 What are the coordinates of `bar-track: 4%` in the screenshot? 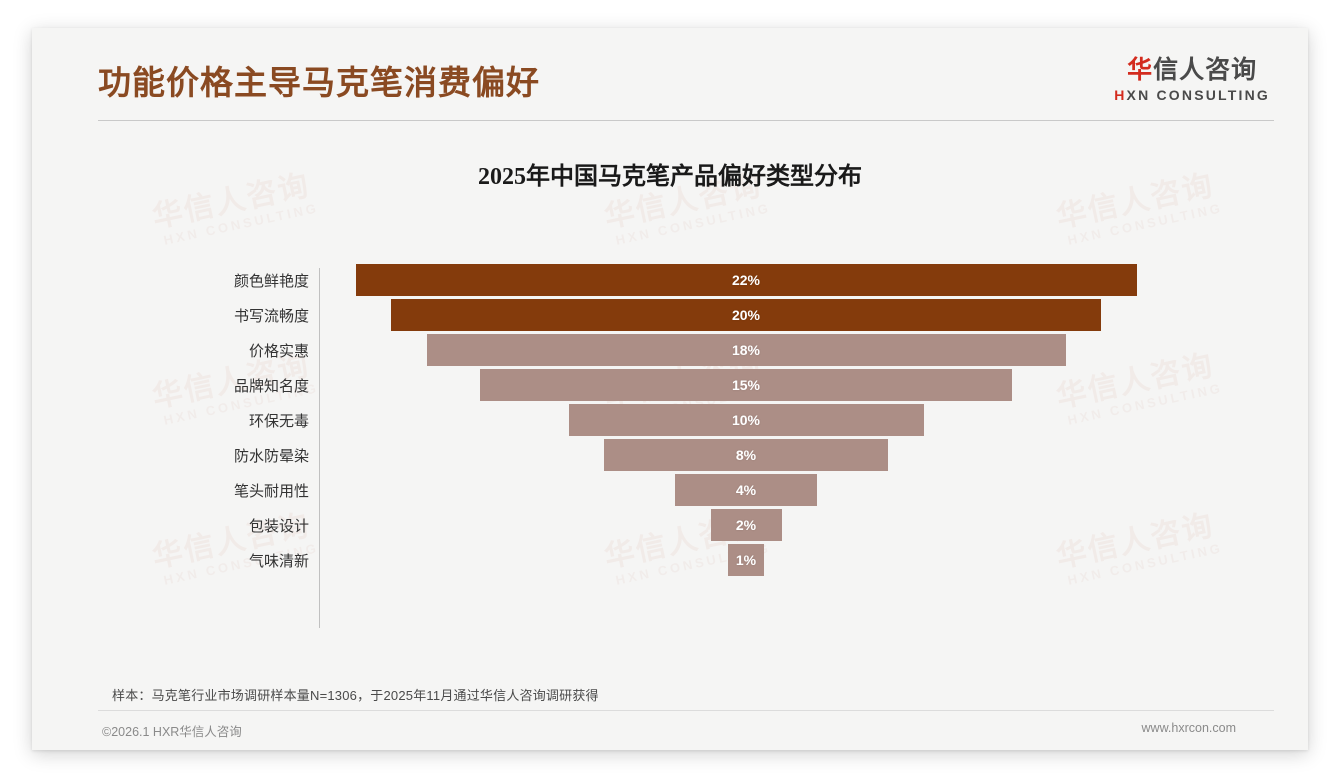 It's located at (746, 490).